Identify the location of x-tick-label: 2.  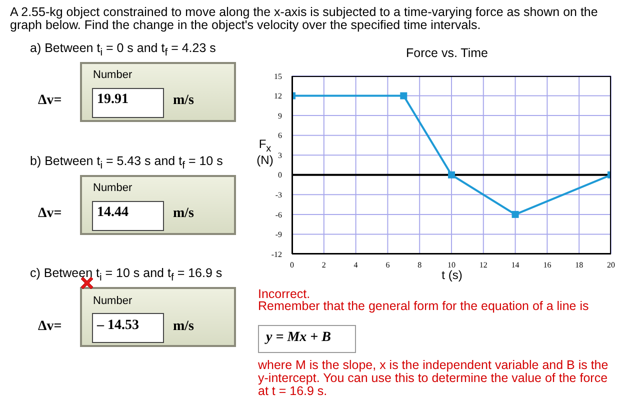
(324, 265).